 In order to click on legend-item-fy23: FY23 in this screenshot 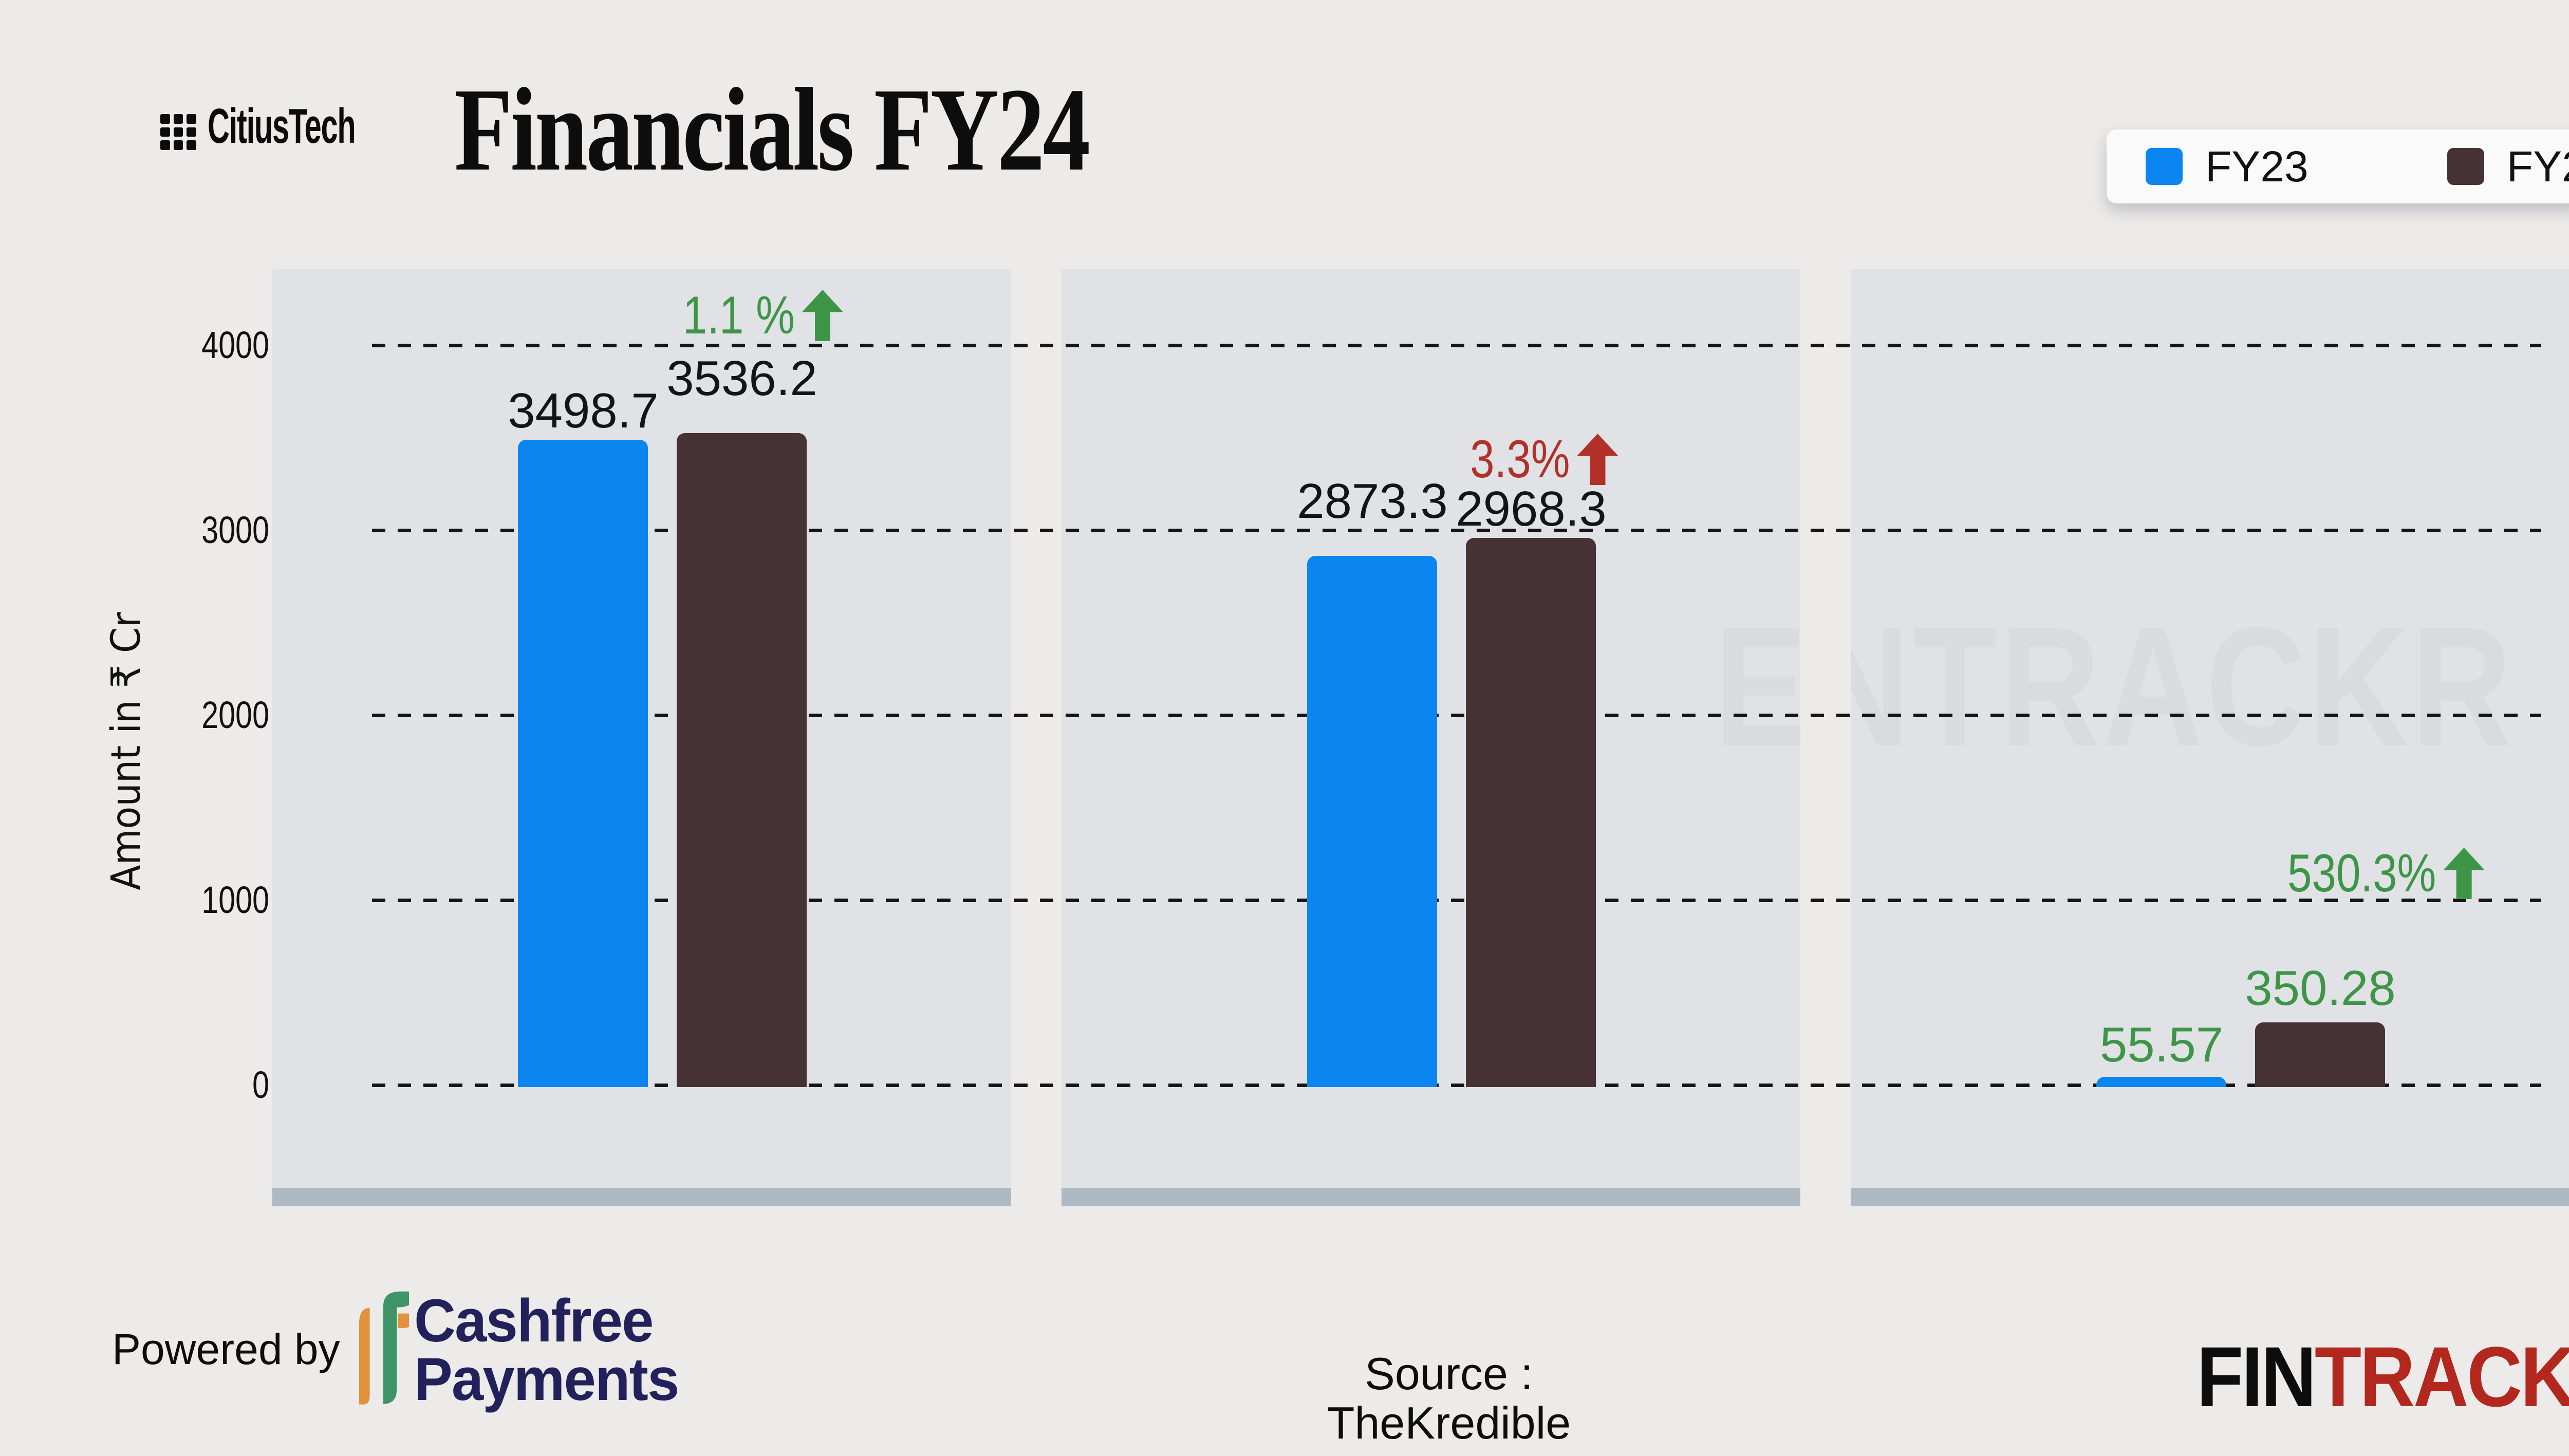, I will do `click(2227, 167)`.